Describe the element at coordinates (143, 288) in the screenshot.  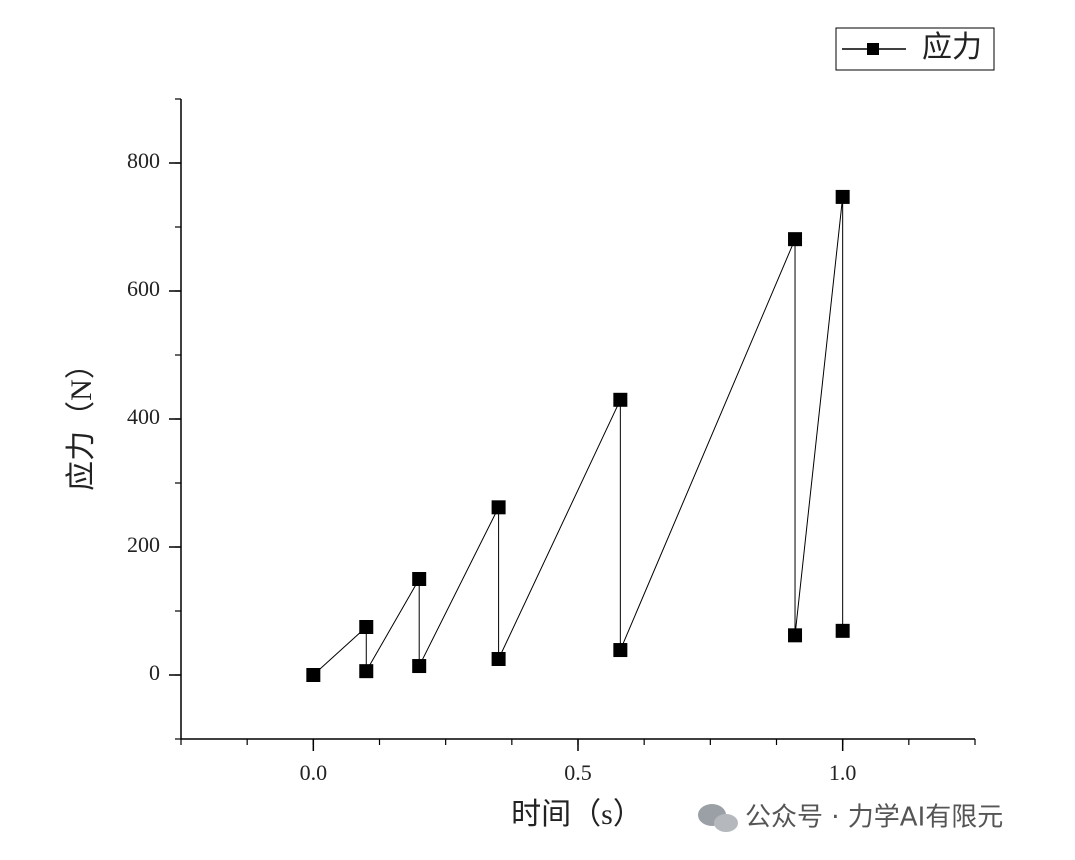
I see `y-tick-label: 600` at that location.